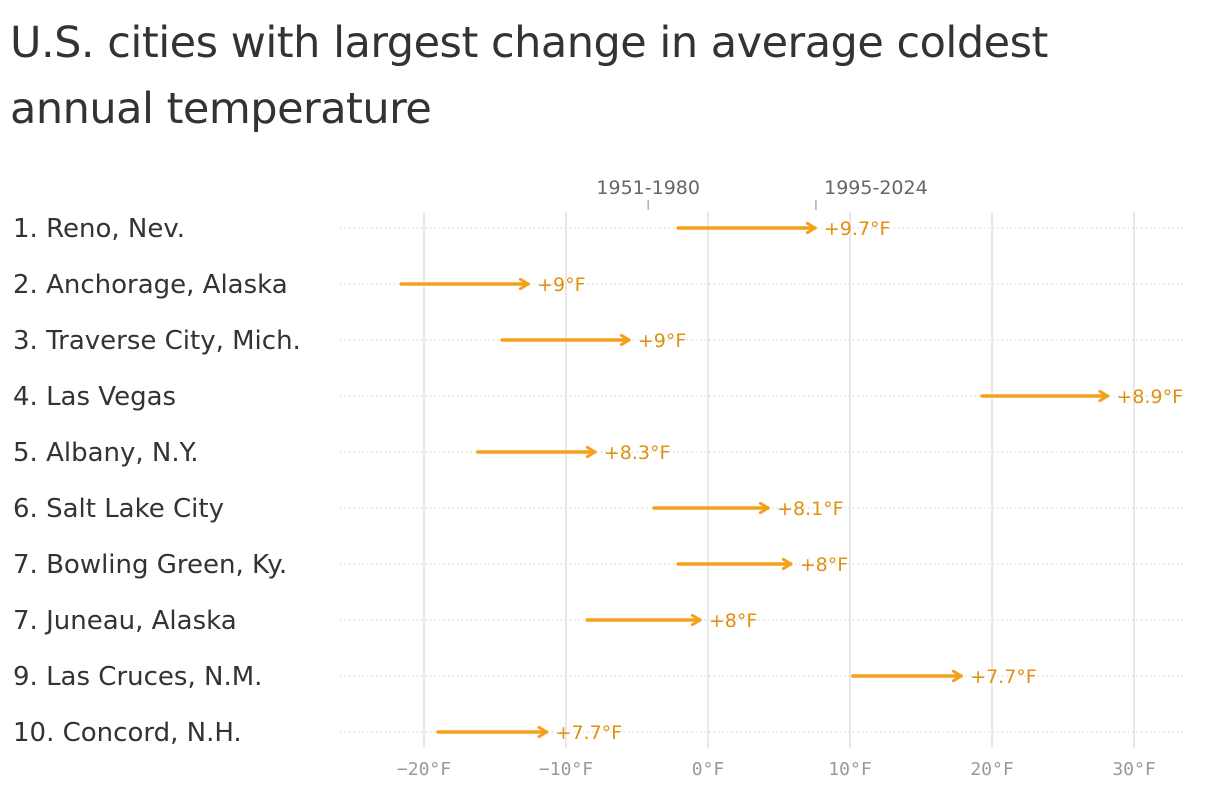 The width and height of the screenshot is (1220, 786). What do you see at coordinates (648, 188) in the screenshot?
I see `period-start-label: 1951-1980` at bounding box center [648, 188].